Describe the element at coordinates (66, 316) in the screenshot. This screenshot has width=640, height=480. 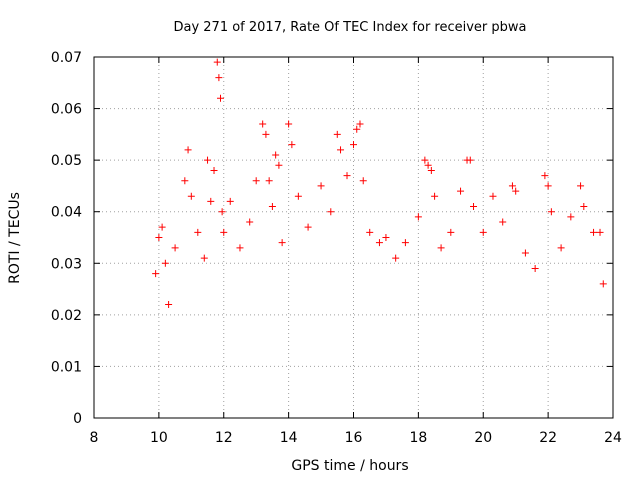
I see `y-tick-label: 0.02` at that location.